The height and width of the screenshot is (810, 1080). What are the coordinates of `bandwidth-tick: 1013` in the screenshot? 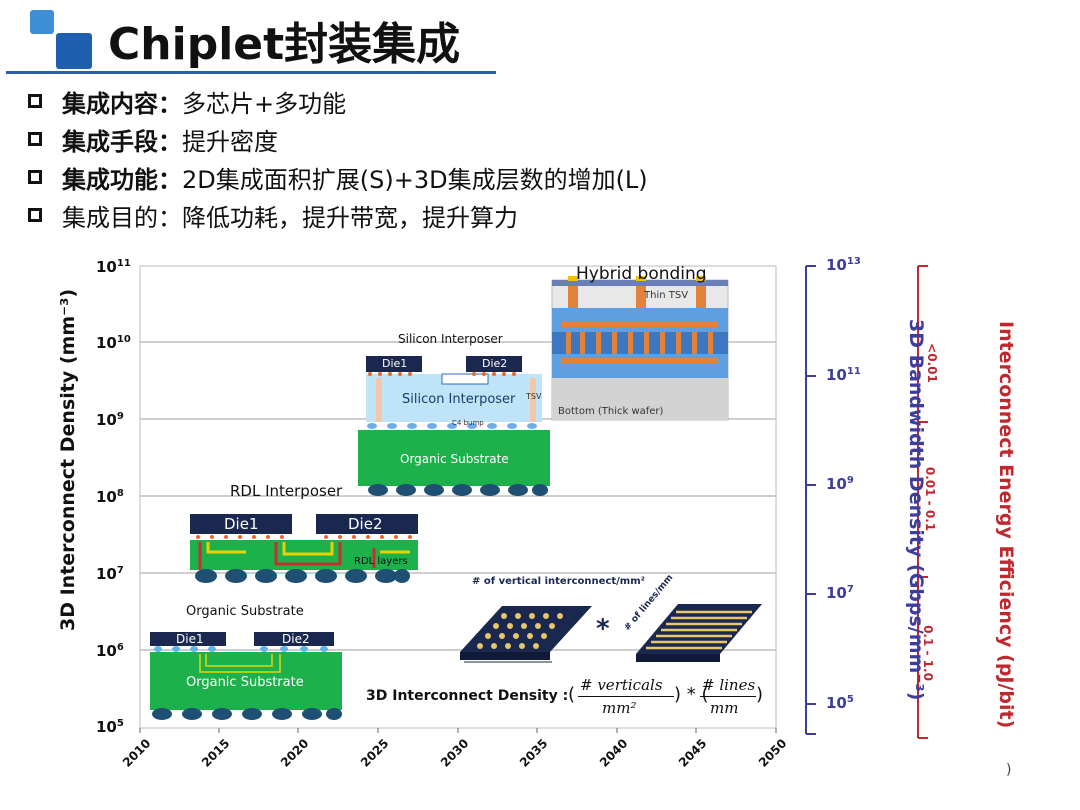 It's located at (843, 265).